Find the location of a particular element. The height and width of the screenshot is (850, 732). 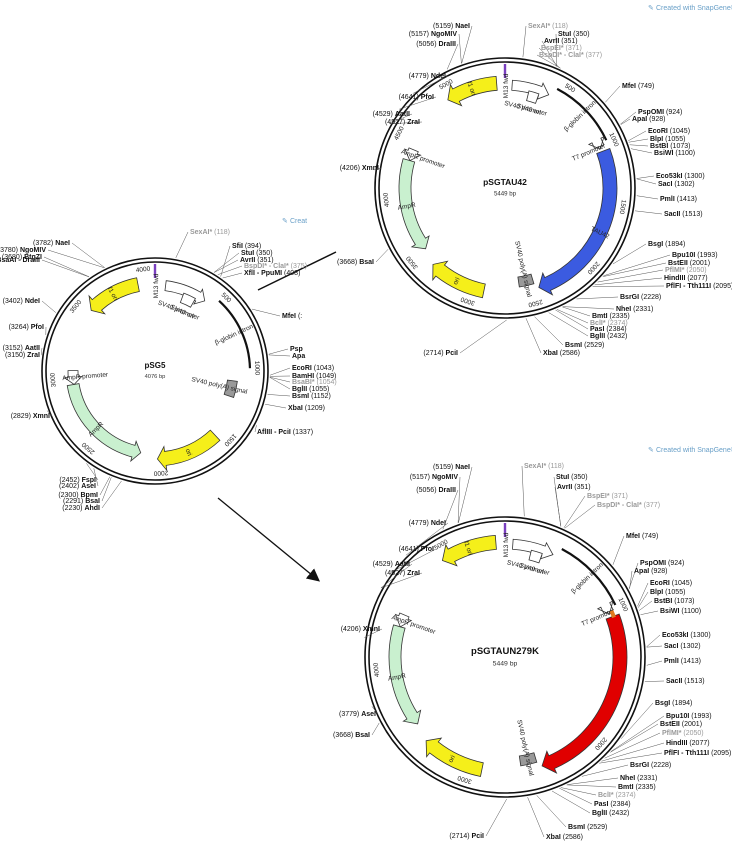

site-position: (2529) is located at coordinates (596, 827).